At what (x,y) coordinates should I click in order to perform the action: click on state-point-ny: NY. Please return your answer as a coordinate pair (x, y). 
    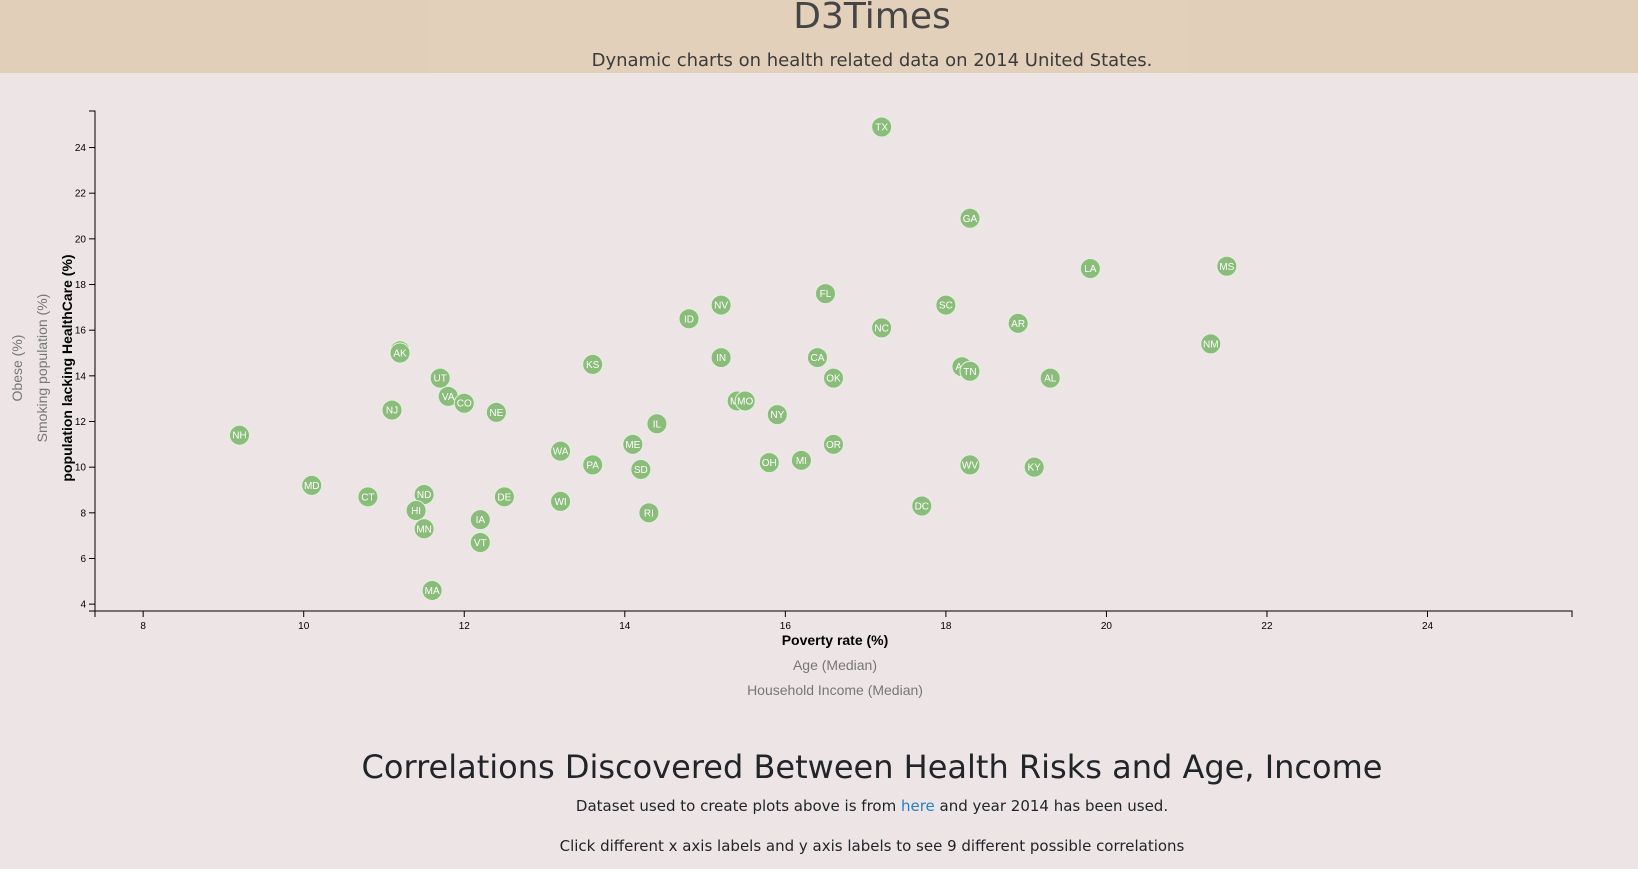
    Looking at the image, I should click on (777, 415).